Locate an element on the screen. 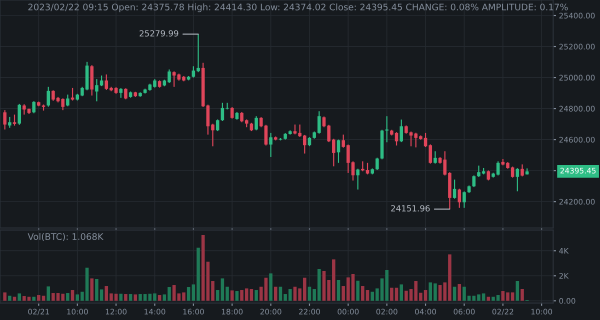 This screenshot has height=320, width=600. chart-title: 2023/02/22 09:15 Open: 24375.78 High: 24414.30 Low: 24374.02 Close: 24395.45 CHANGE: 0.08% AMPLITUDE: 0.17% is located at coordinates (298, 7).